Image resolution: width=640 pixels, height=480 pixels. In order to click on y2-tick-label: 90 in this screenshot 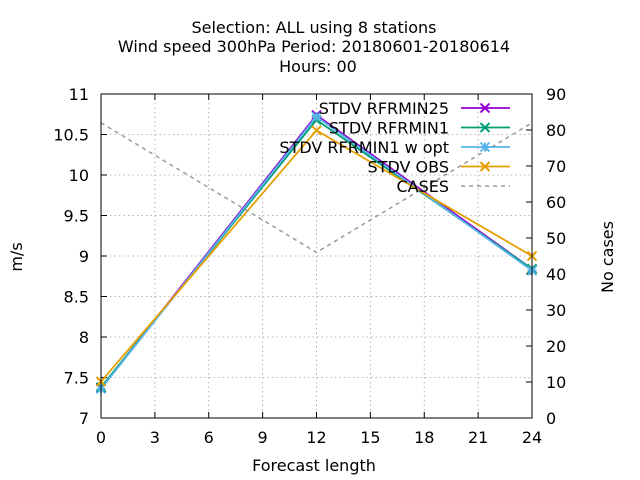, I will do `click(556, 94)`.